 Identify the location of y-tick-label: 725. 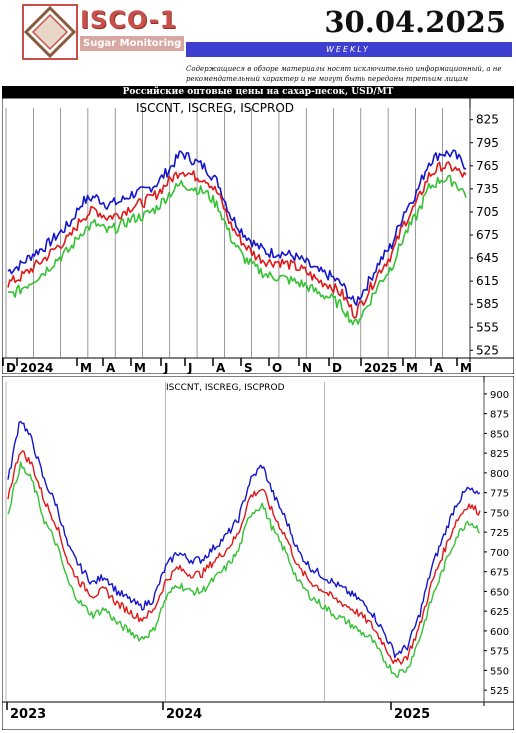
(499, 533).